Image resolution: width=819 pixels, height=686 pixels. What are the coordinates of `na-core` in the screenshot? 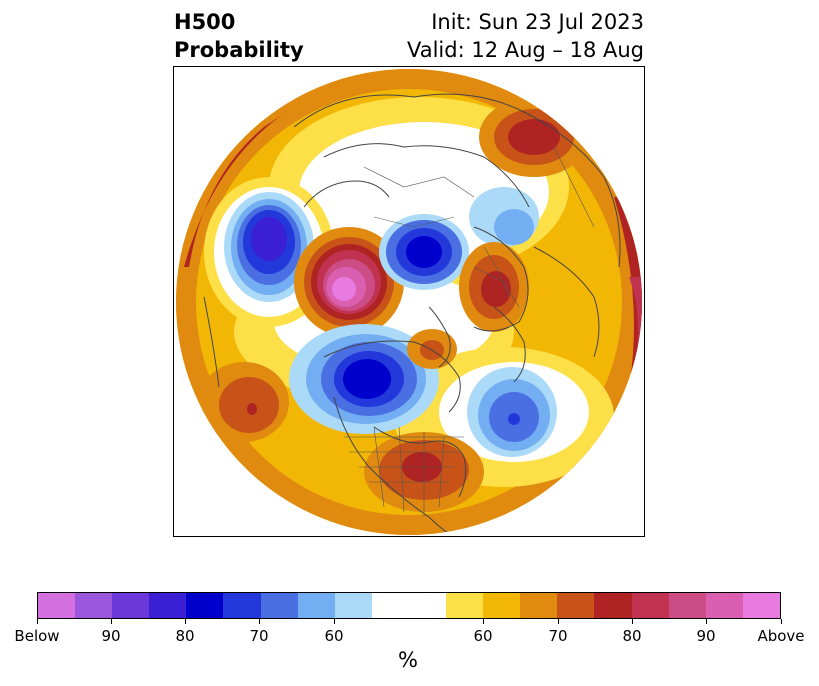 It's located at (367, 379).